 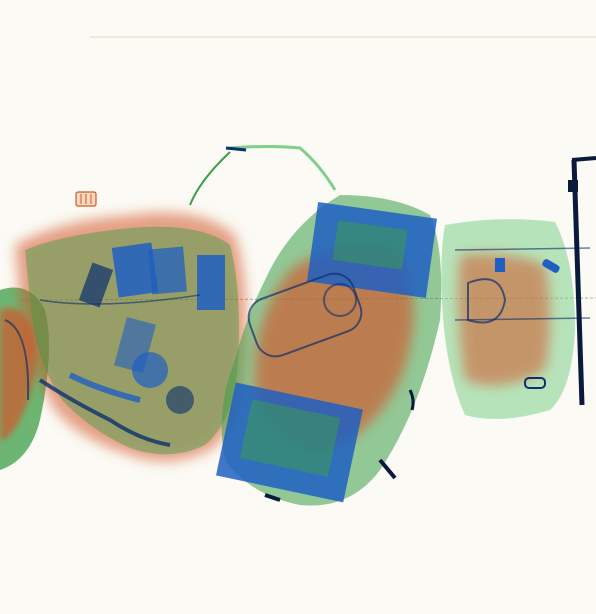 I want to click on small-bag-right, so click(x=516, y=319).